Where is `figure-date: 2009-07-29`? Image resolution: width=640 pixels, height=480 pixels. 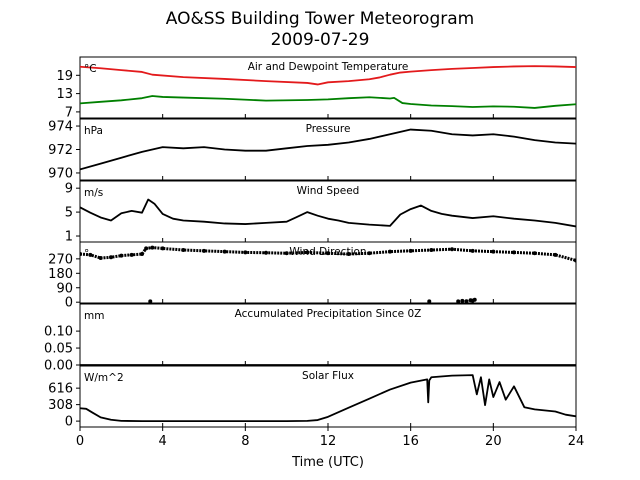
figure-date: 2009-07-29 is located at coordinates (320, 40).